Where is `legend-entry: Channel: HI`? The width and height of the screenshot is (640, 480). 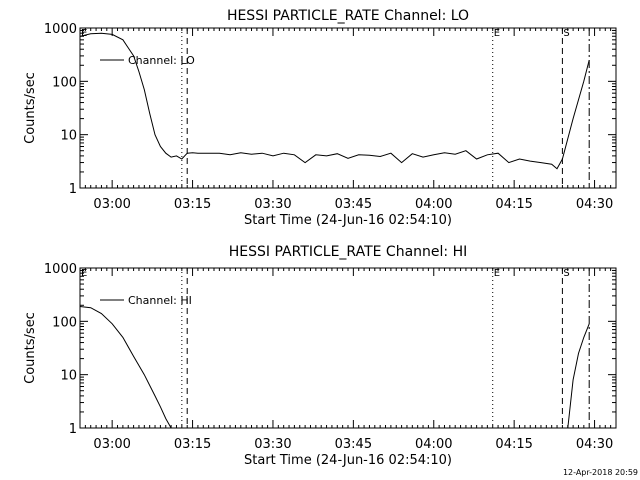
legend-entry: Channel: HI is located at coordinates (160, 300).